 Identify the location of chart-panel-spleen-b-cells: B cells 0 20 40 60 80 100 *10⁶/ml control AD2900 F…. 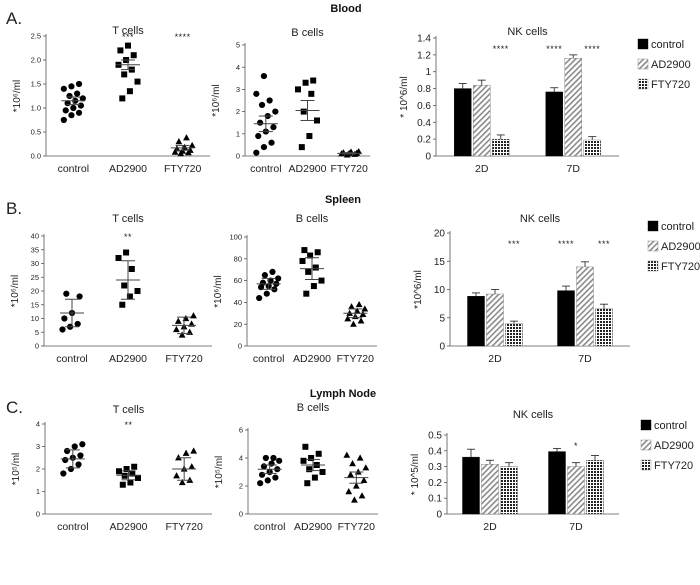
(295, 289).